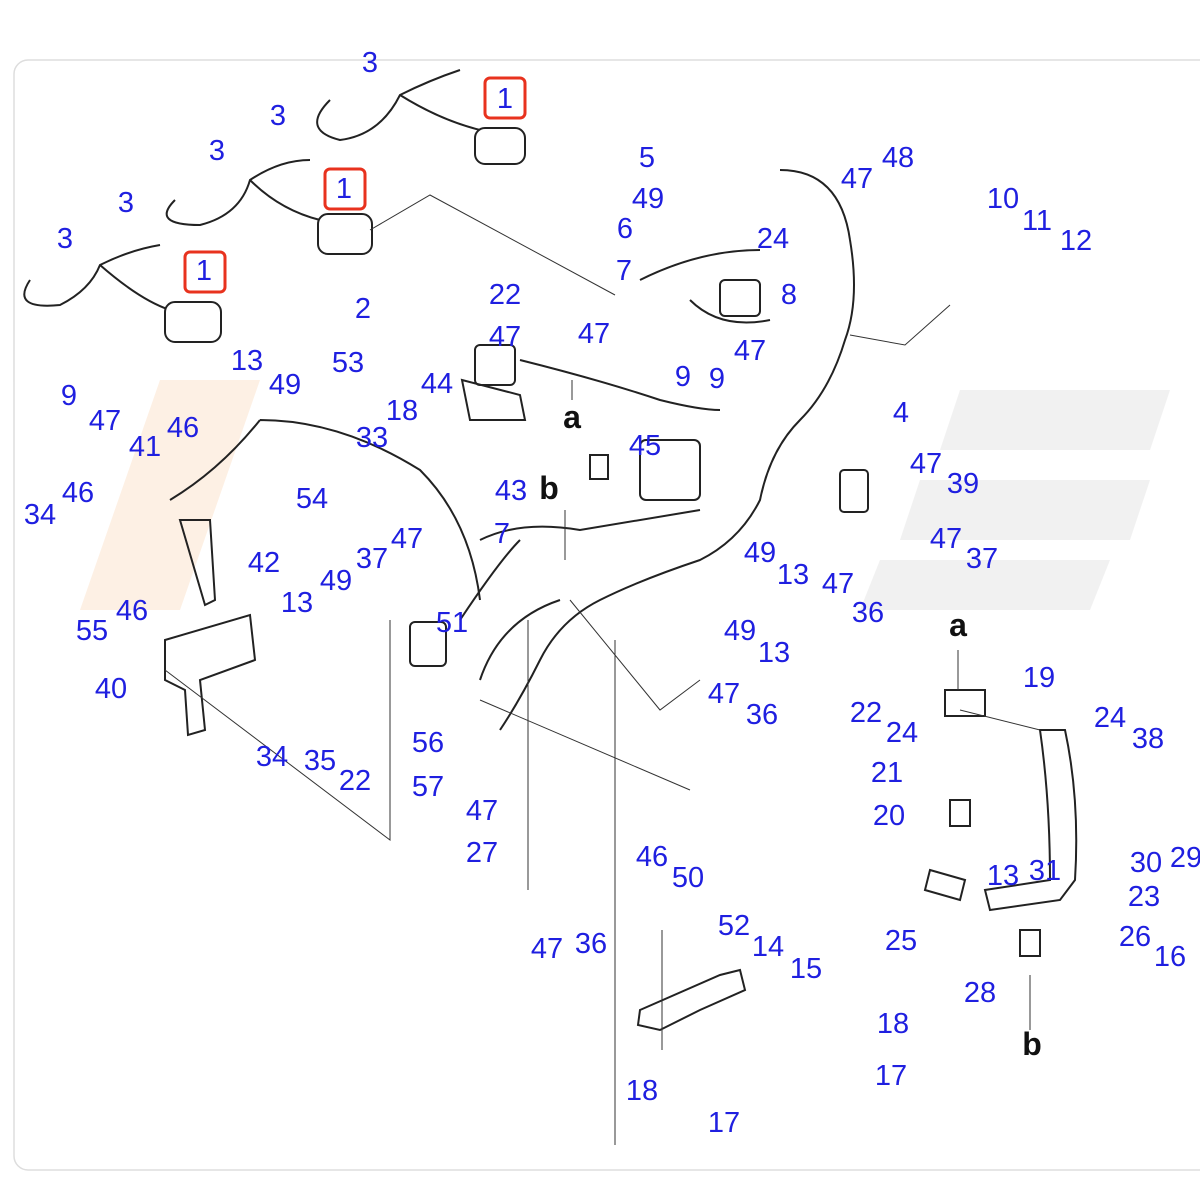 This screenshot has width=1200, height=1200. What do you see at coordinates (768, 947) in the screenshot?
I see `part-number: 14` at bounding box center [768, 947].